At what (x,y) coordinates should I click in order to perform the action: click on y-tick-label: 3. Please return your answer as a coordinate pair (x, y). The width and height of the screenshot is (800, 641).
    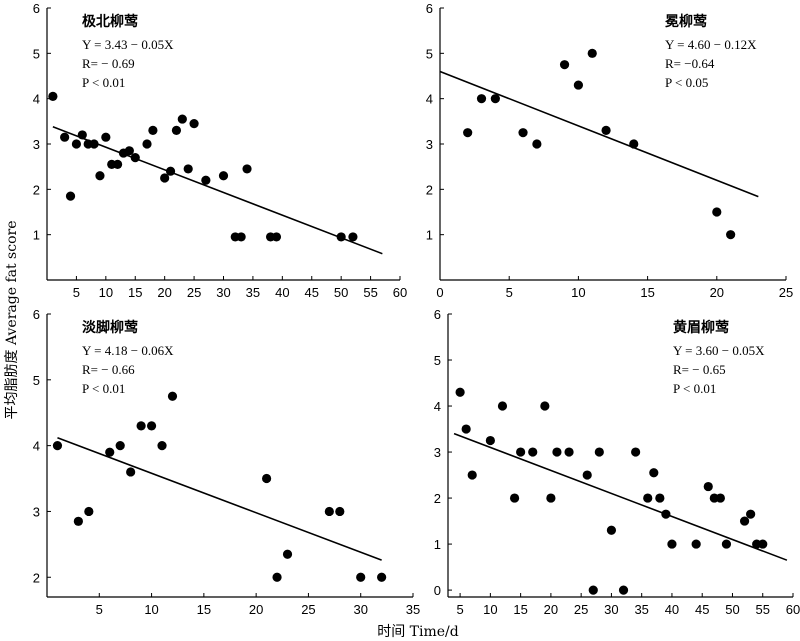
    Looking at the image, I should click on (437, 452).